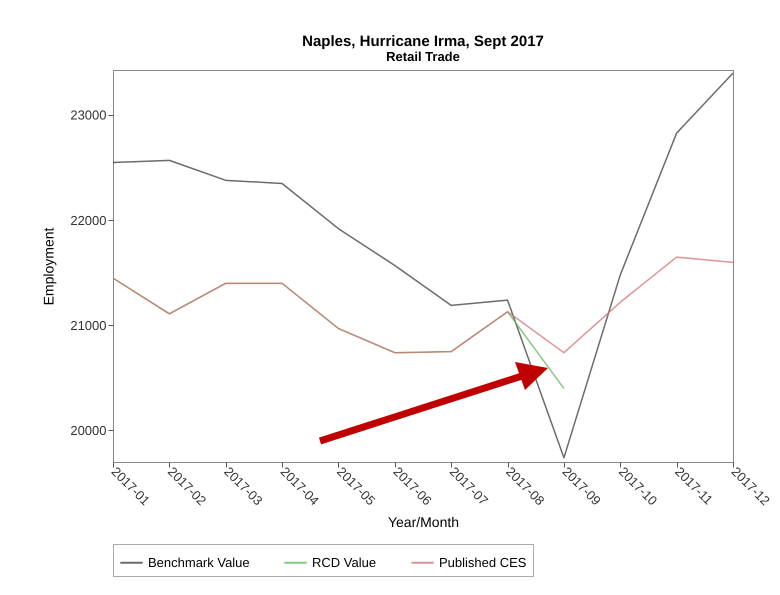  What do you see at coordinates (88, 115) in the screenshot?
I see `y-tick-label: 23000` at bounding box center [88, 115].